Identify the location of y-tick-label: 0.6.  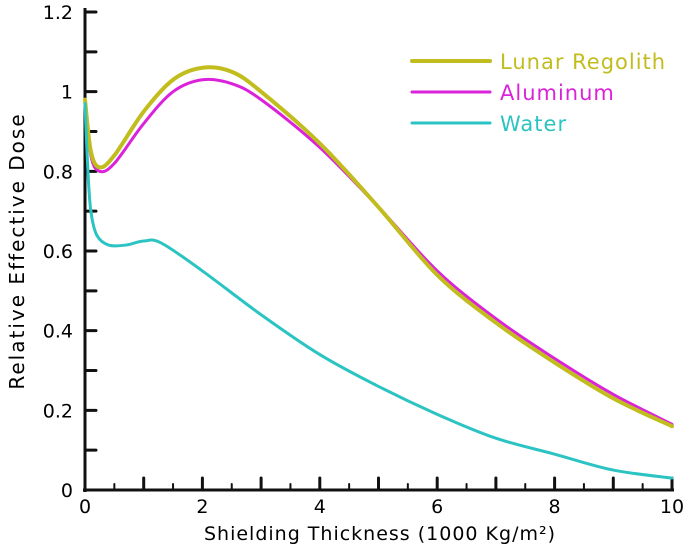
(58, 252).